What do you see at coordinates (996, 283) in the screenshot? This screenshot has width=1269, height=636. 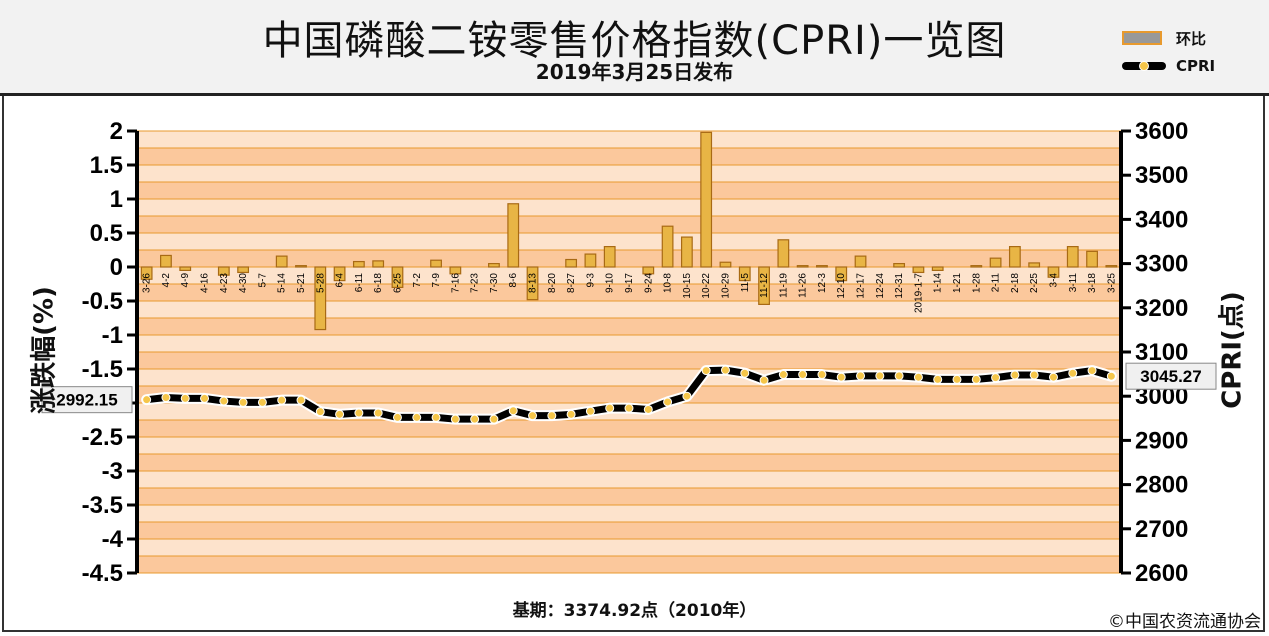 I see `x-tick-label: 2-11` at bounding box center [996, 283].